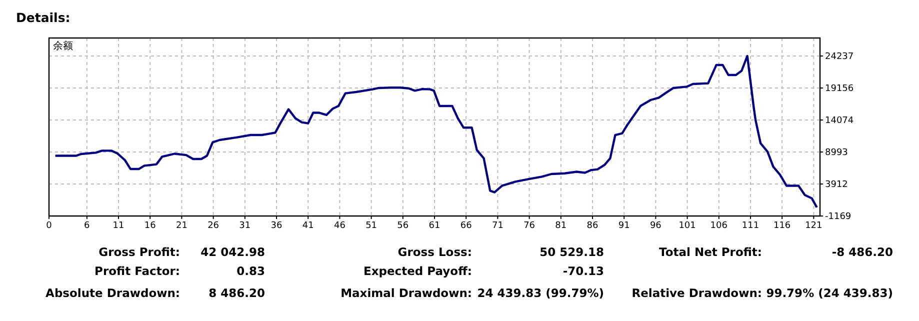  What do you see at coordinates (87, 226) in the screenshot?
I see `x-tick-label: 6` at bounding box center [87, 226].